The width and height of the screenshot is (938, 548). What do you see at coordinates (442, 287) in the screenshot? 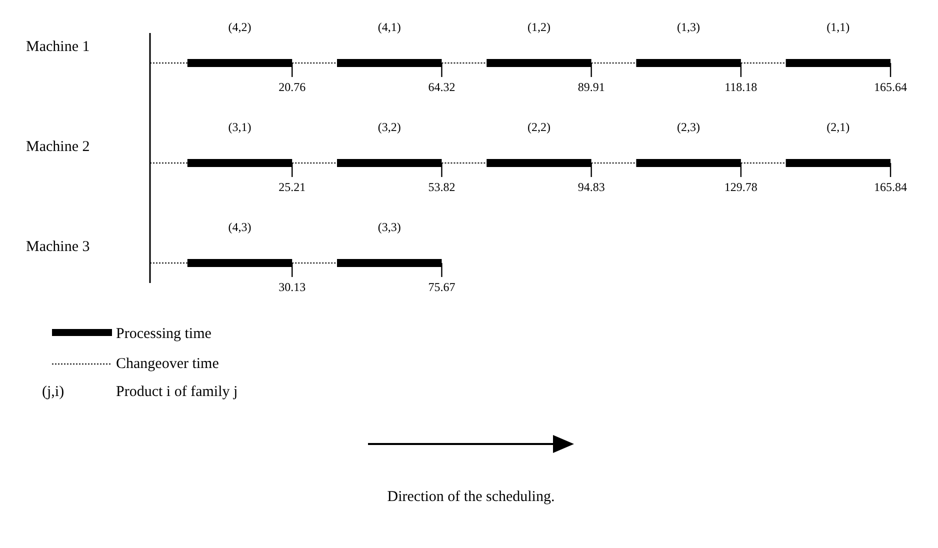
I see `data-label: 75.67` at bounding box center [442, 287].